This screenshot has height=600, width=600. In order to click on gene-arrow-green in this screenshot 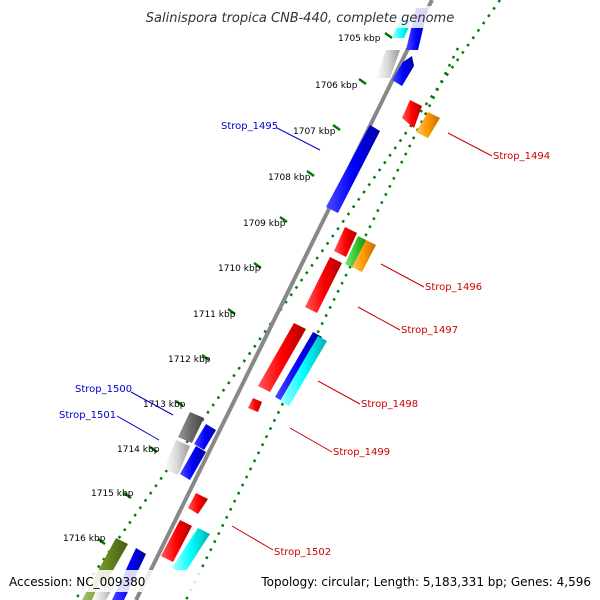, I will do `click(355, 252)`.